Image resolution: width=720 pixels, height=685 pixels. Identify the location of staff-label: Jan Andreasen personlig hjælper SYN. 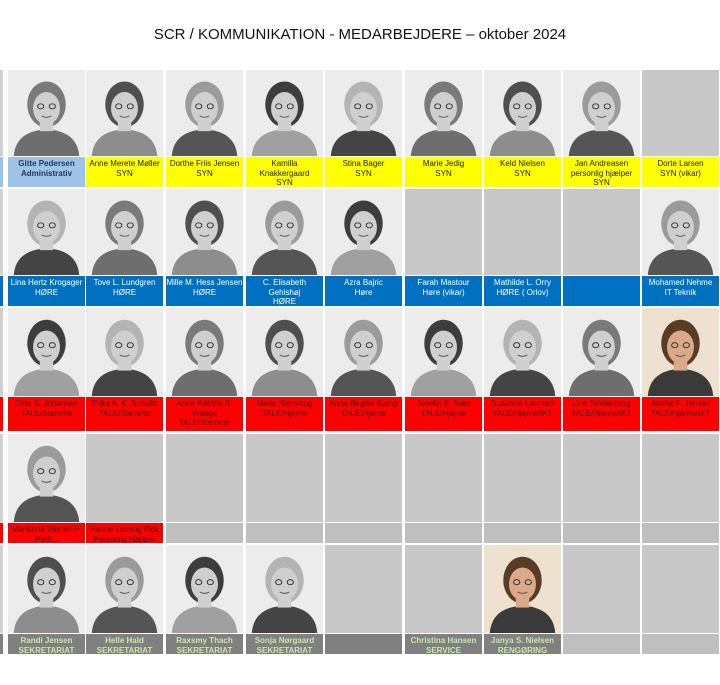
(601, 172).